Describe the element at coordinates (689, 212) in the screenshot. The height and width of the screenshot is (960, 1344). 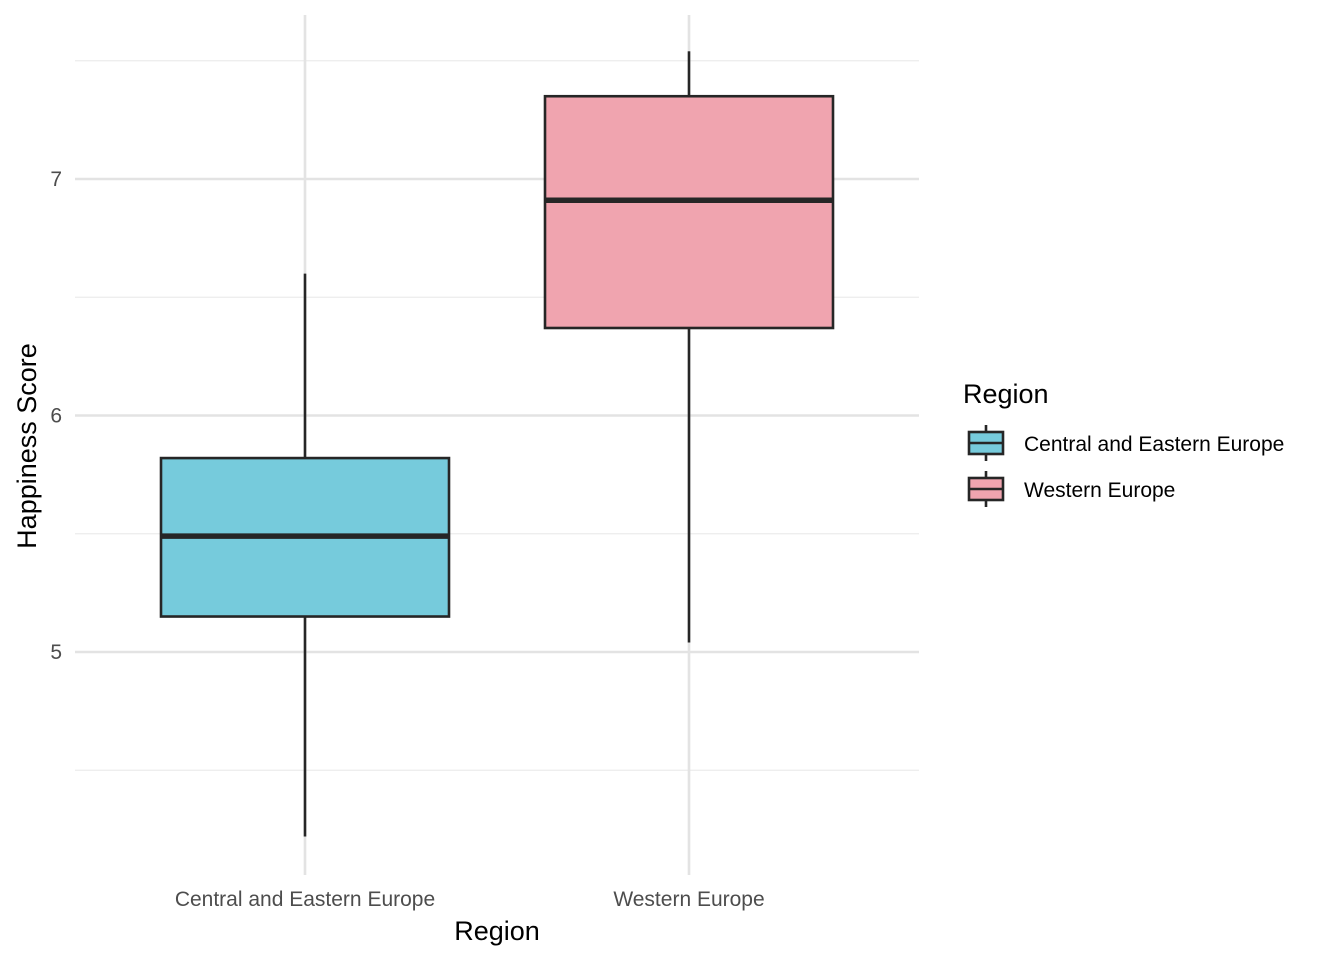
I see `box-western-europe` at that location.